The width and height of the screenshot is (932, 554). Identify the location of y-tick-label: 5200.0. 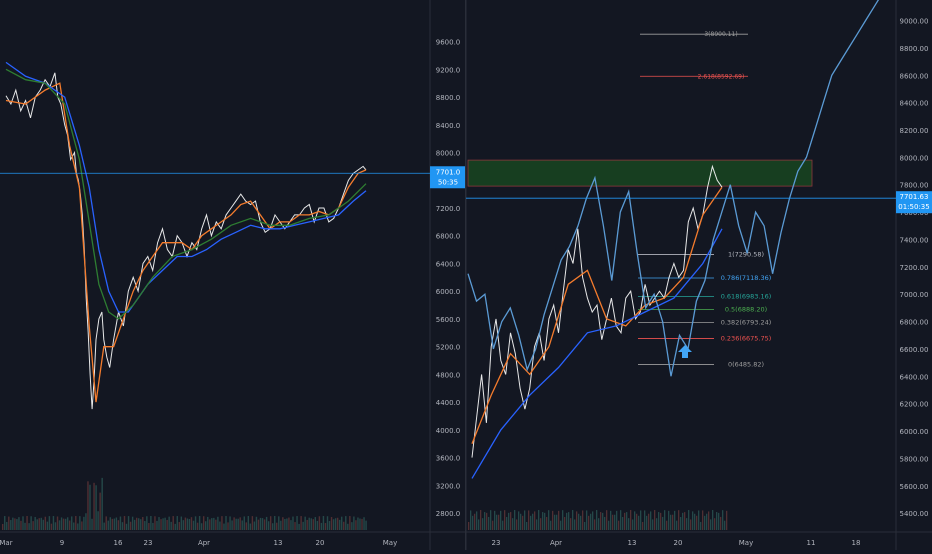
(448, 348).